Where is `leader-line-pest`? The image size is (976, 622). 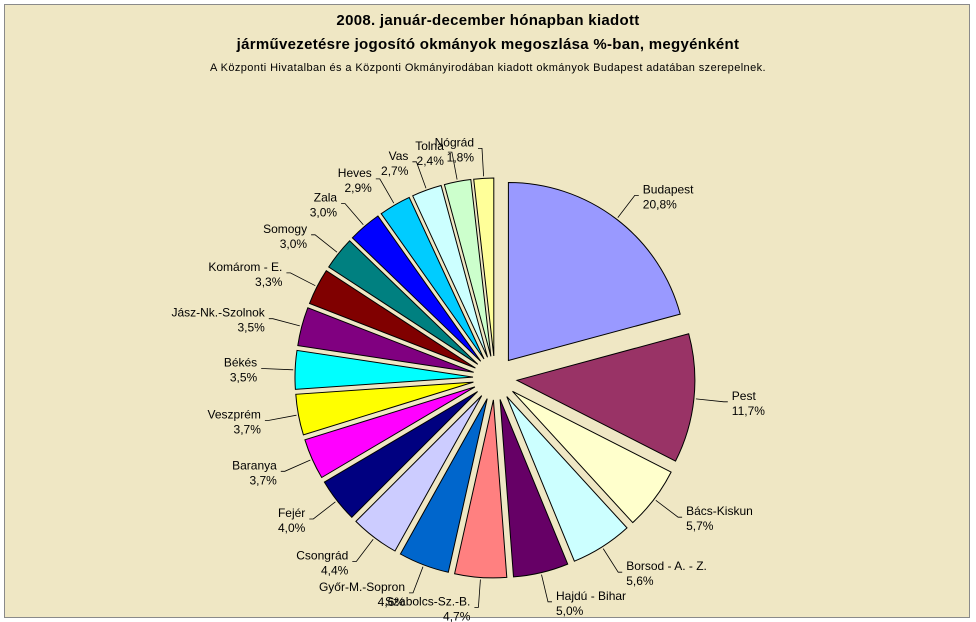 leader-line-pest is located at coordinates (711, 400).